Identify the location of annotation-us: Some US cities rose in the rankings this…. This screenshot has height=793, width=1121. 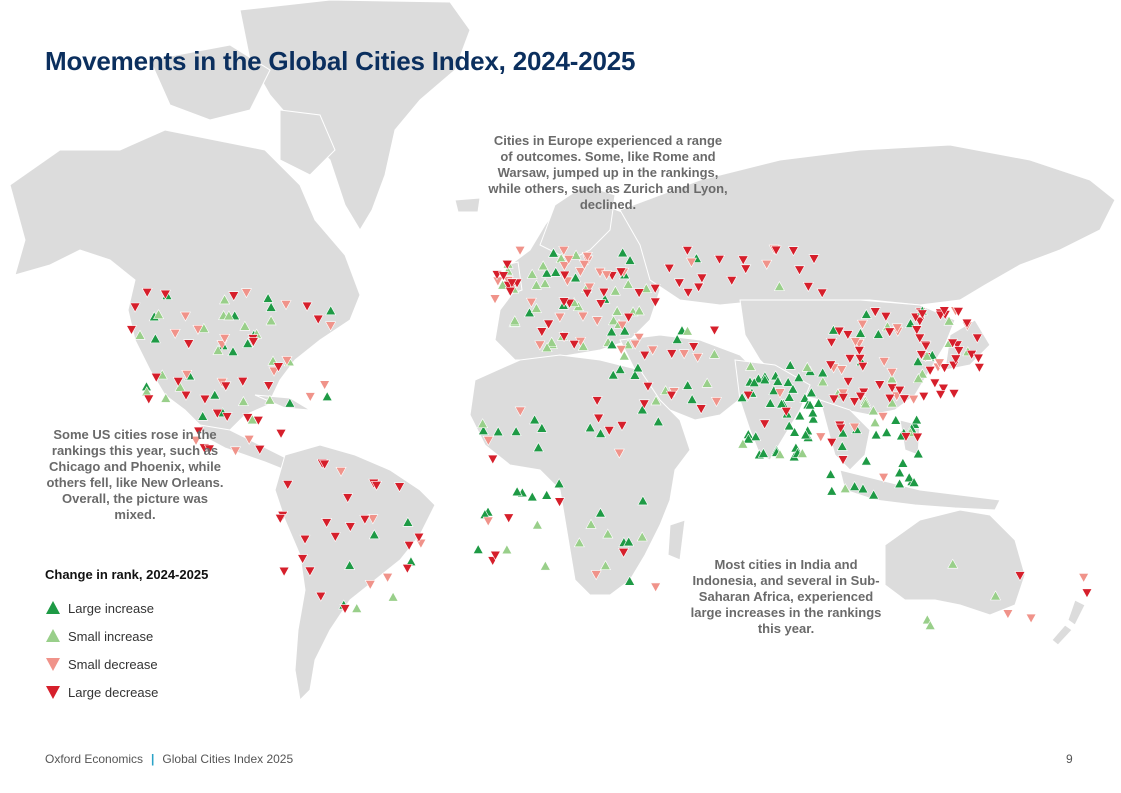
(135, 474).